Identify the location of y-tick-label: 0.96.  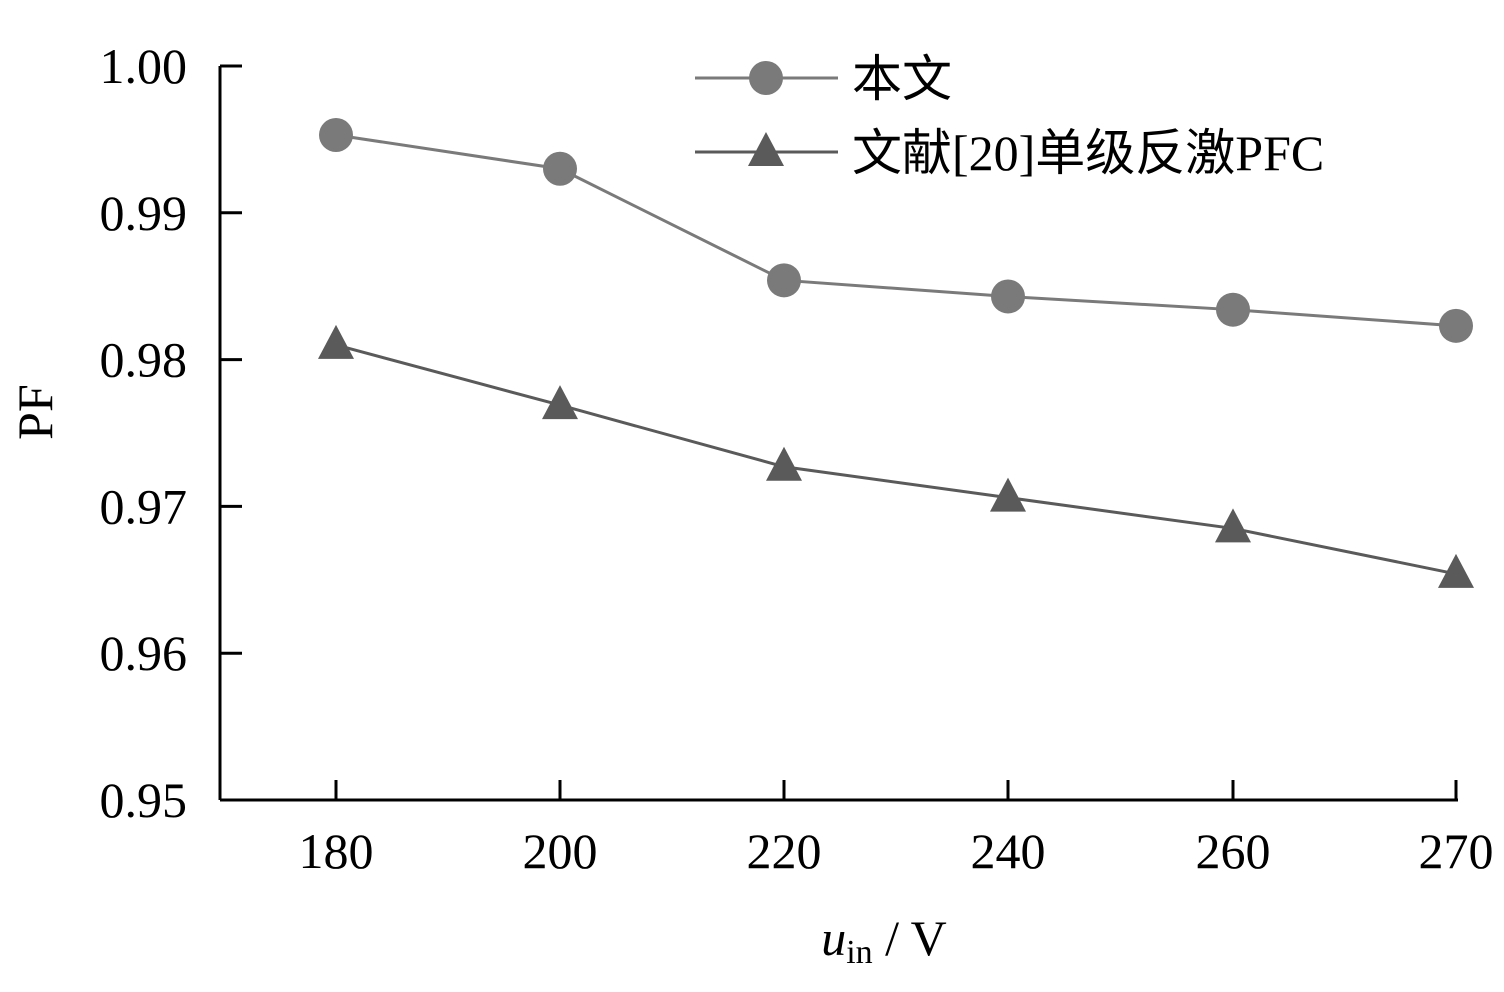
(144, 653).